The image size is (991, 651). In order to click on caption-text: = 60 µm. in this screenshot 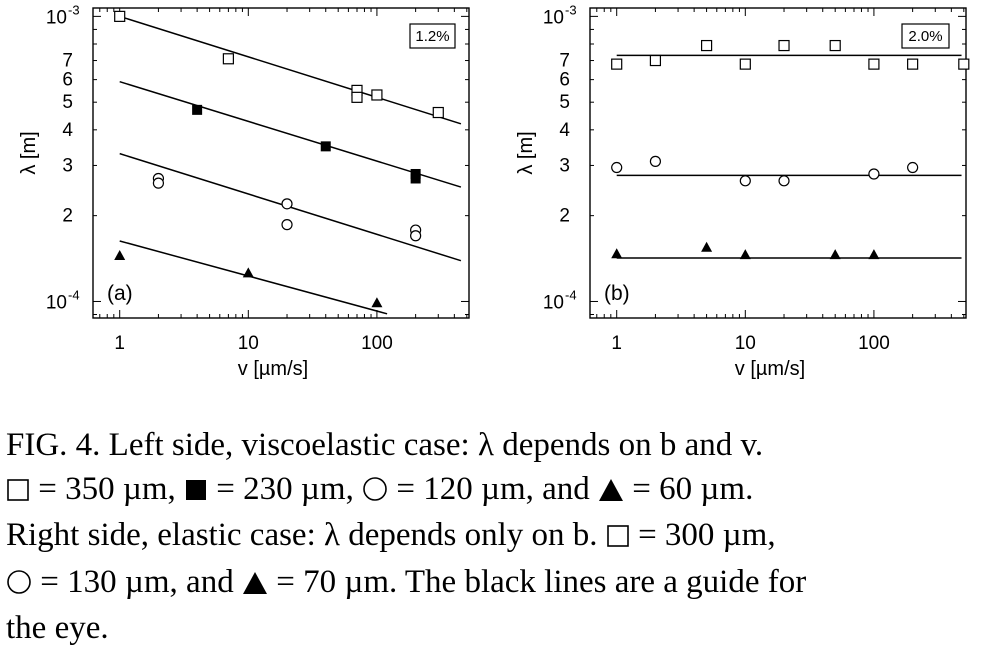, I will do `click(693, 488)`.